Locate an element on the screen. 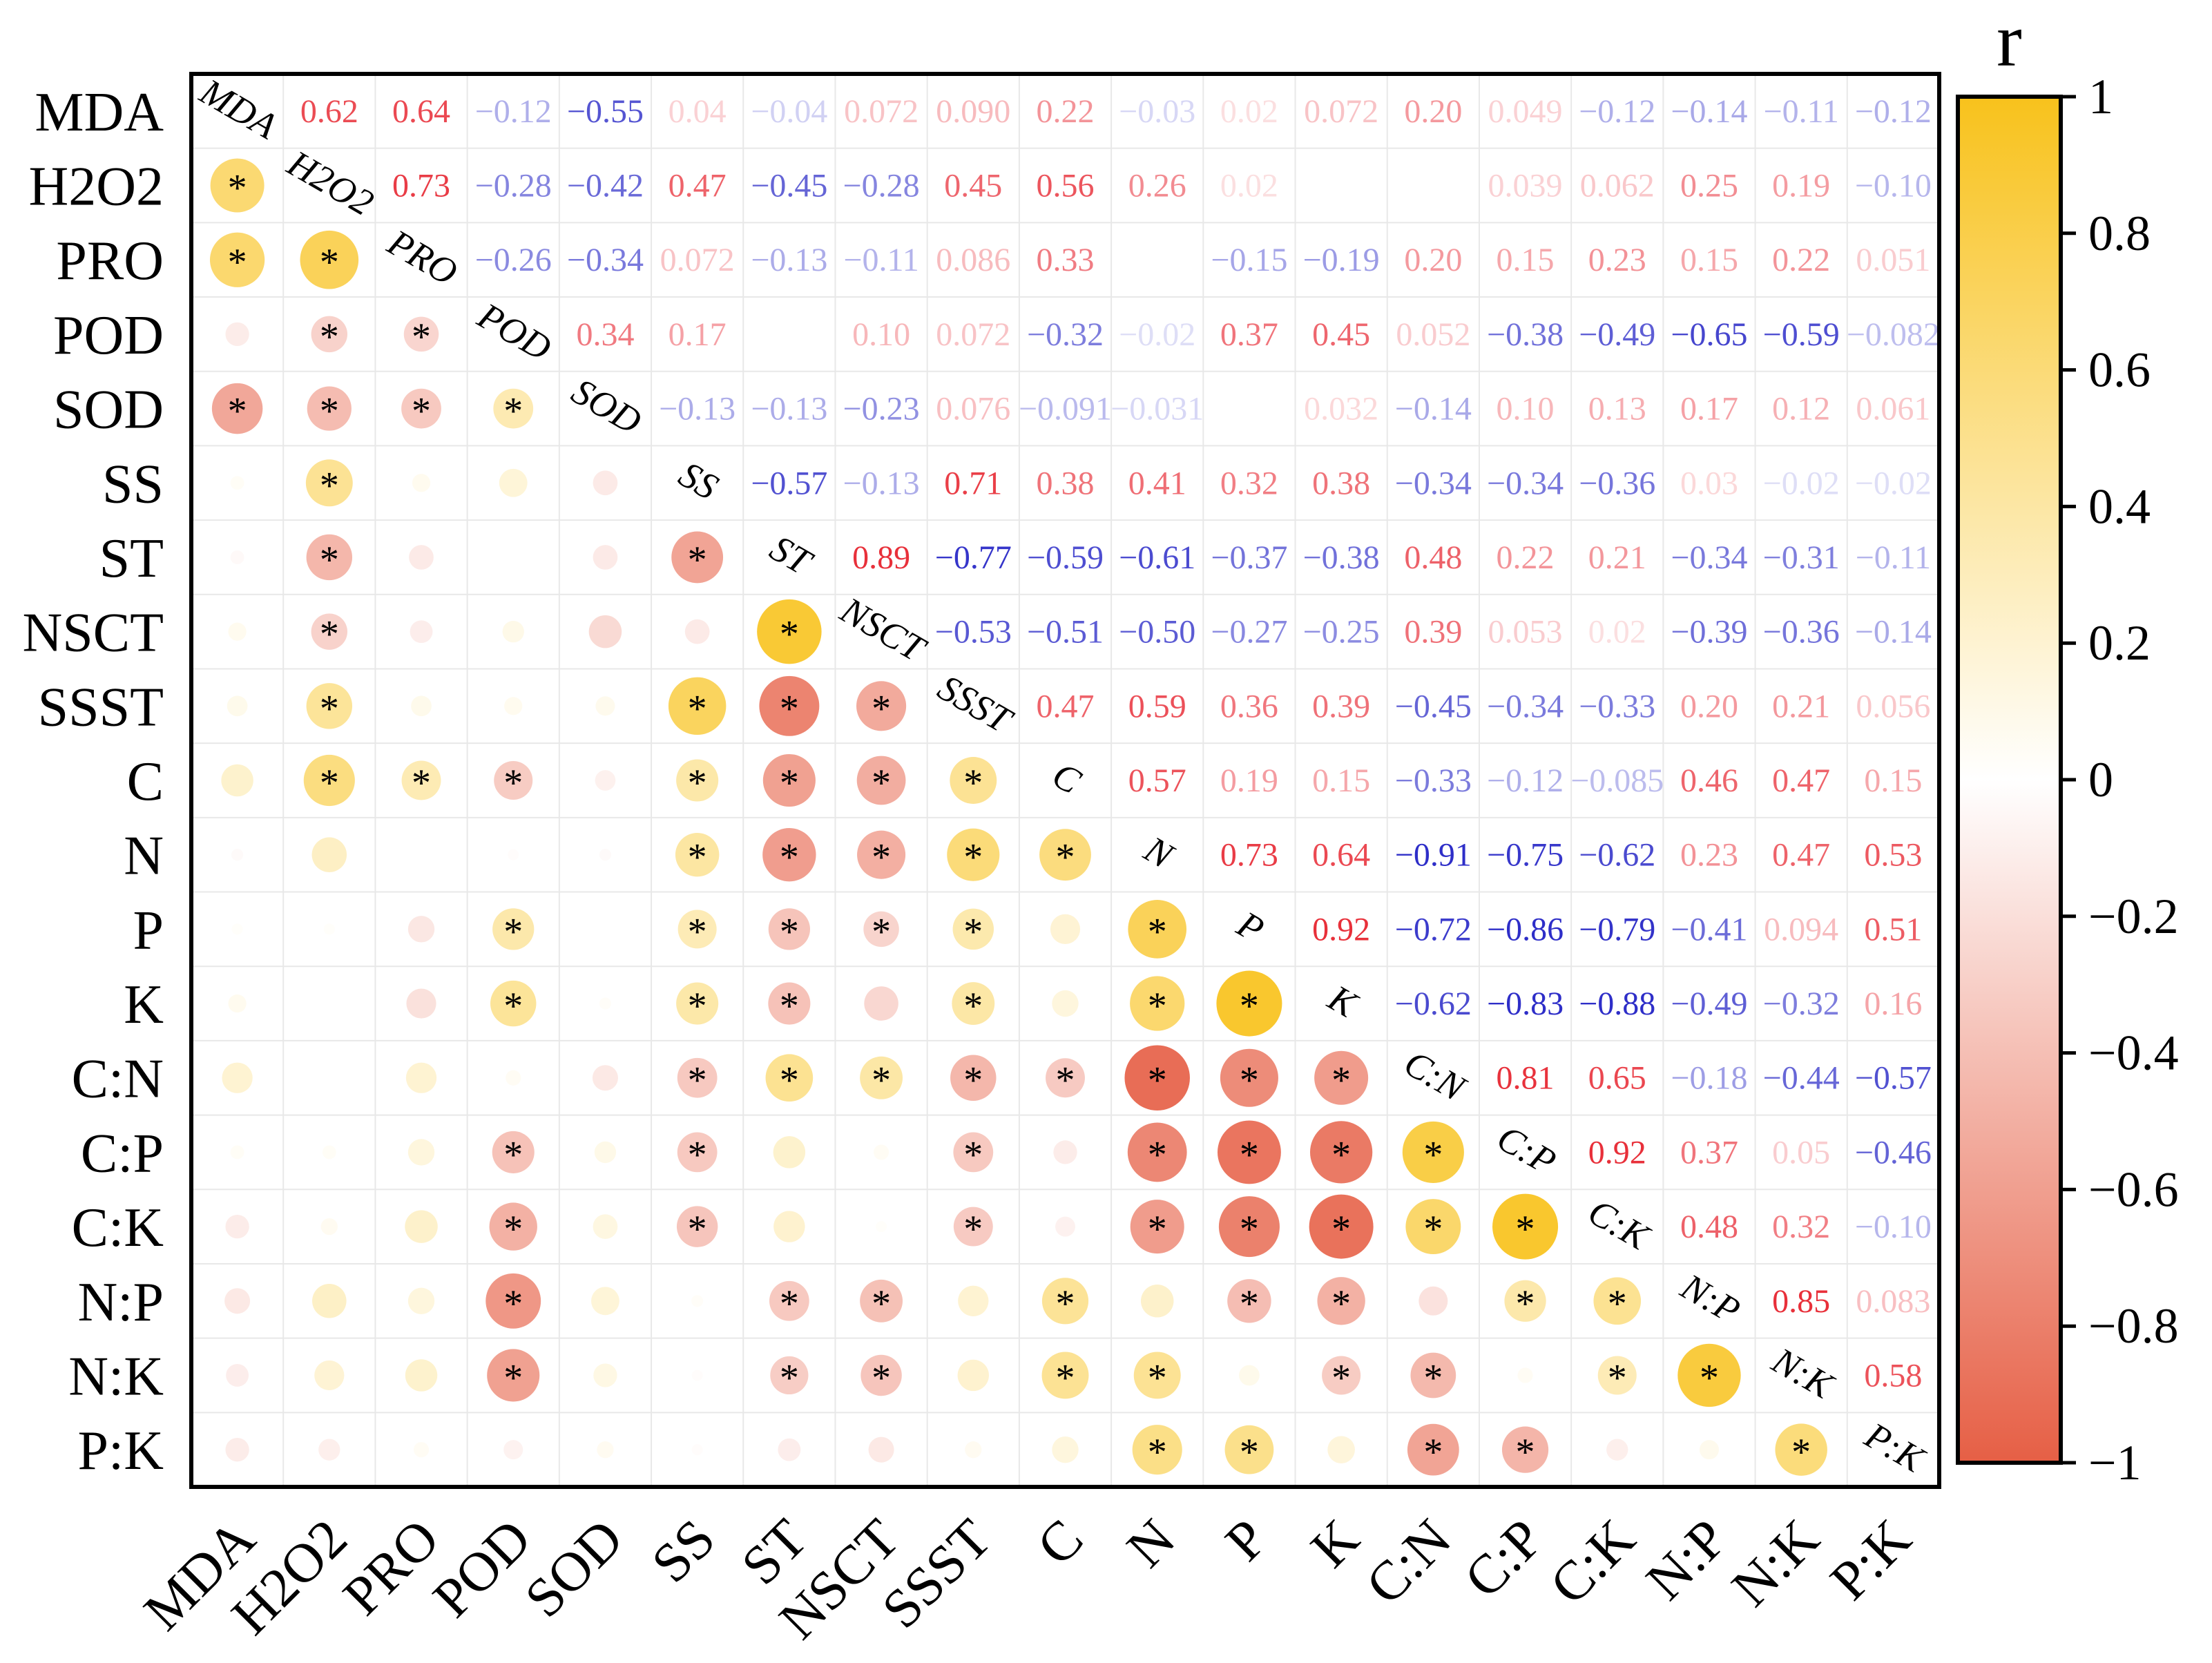 The width and height of the screenshot is (2212, 1663). col-label-P:K: P:K is located at coordinates (1871, 1560).